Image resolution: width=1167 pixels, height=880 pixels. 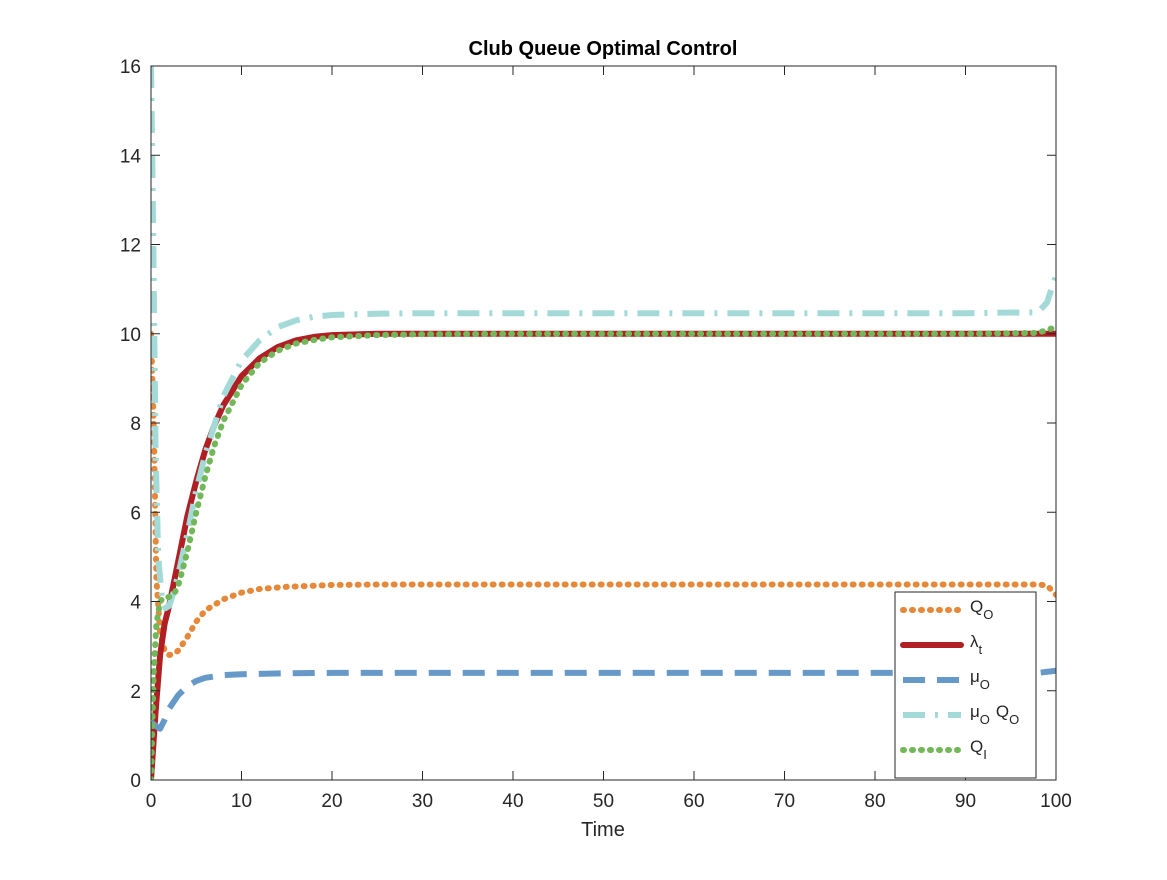 I want to click on x-tick-label: 60, so click(x=693, y=801).